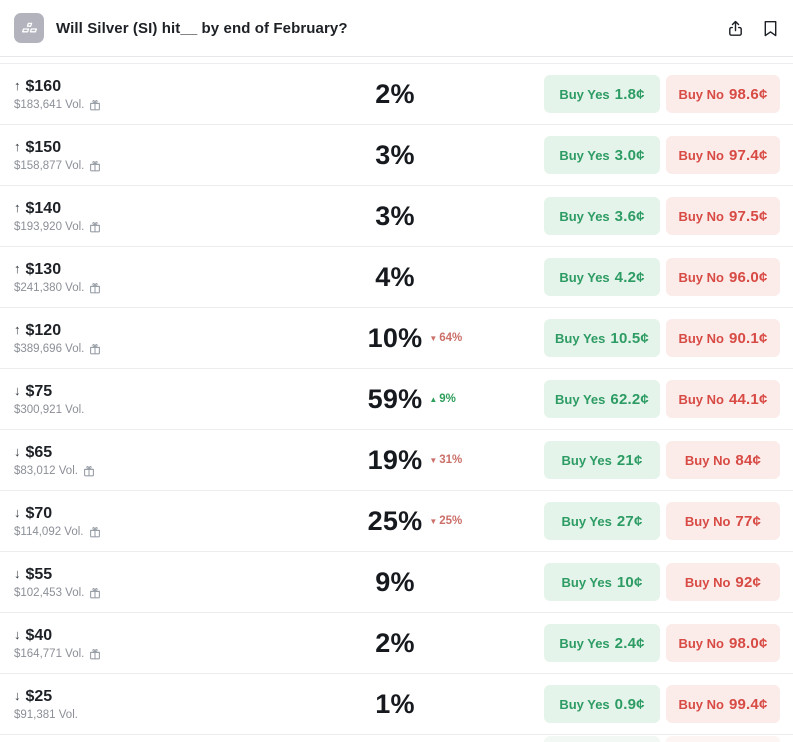 Image resolution: width=793 pixels, height=742 pixels. What do you see at coordinates (748, 277) in the screenshot?
I see `buy-no-price: 96.0¢` at bounding box center [748, 277].